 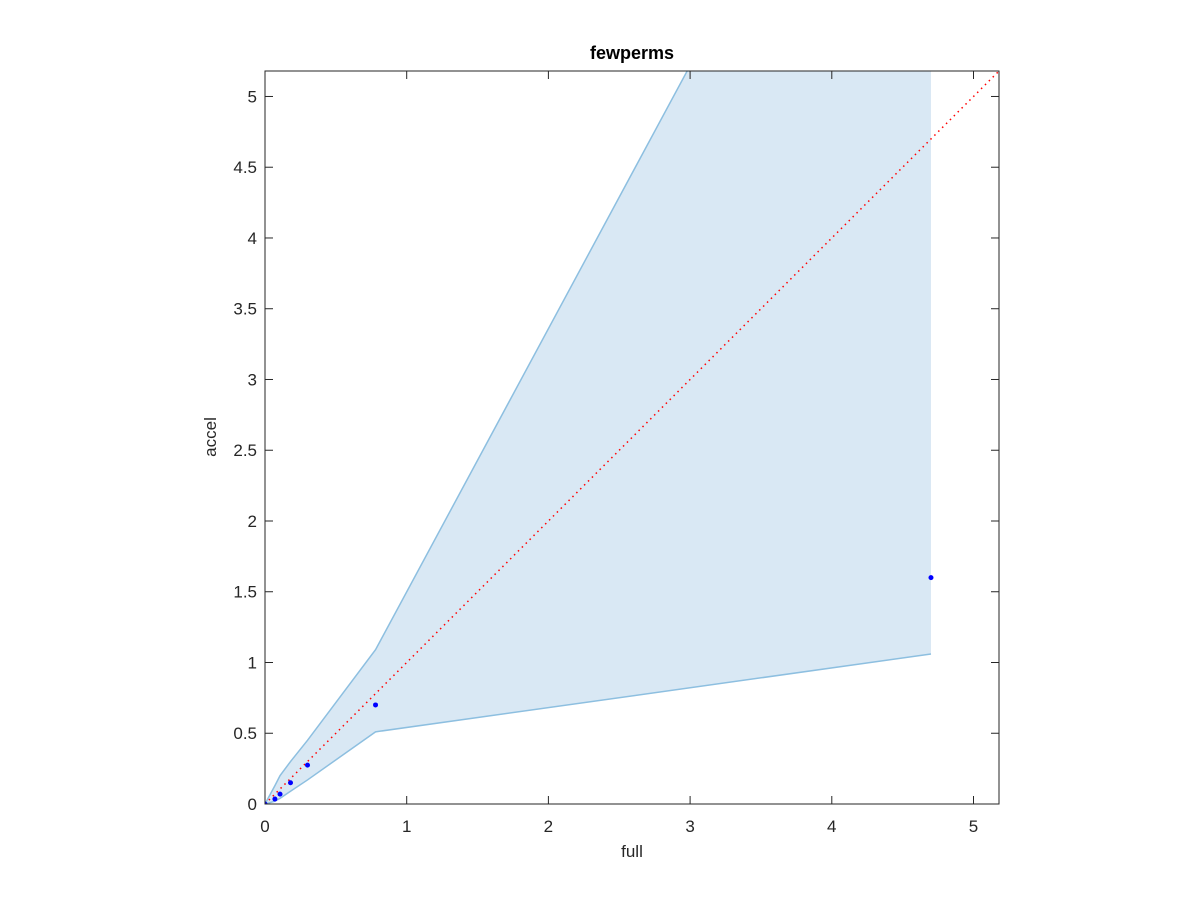 I want to click on y-tick-label: 4, so click(x=252, y=238).